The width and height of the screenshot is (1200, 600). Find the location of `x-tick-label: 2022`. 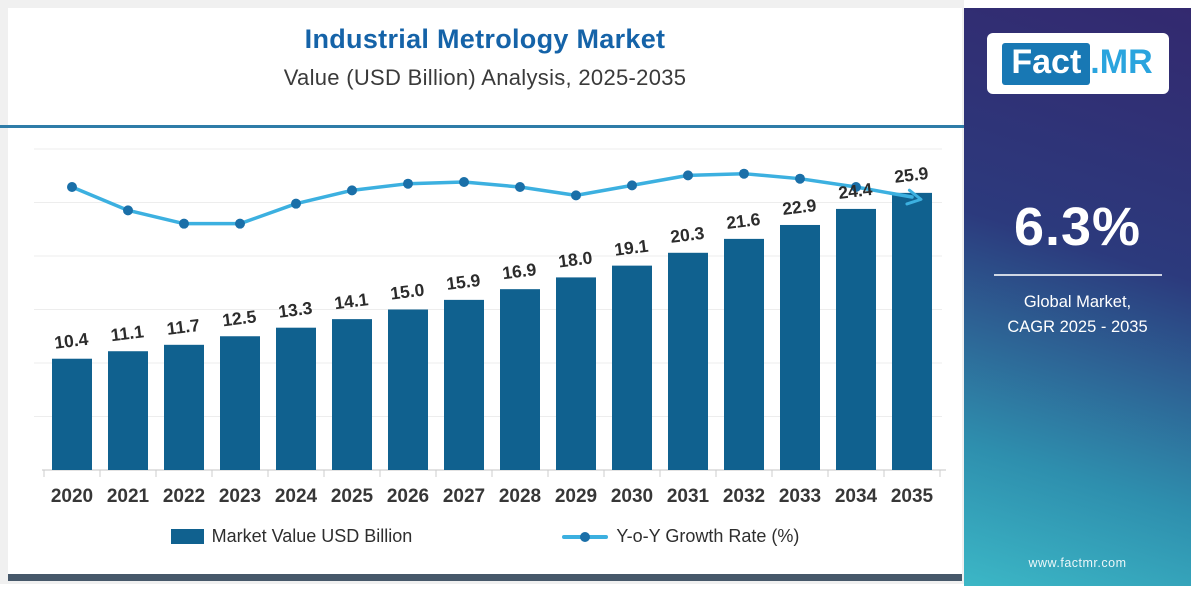

x-tick-label: 2022 is located at coordinates (184, 496).